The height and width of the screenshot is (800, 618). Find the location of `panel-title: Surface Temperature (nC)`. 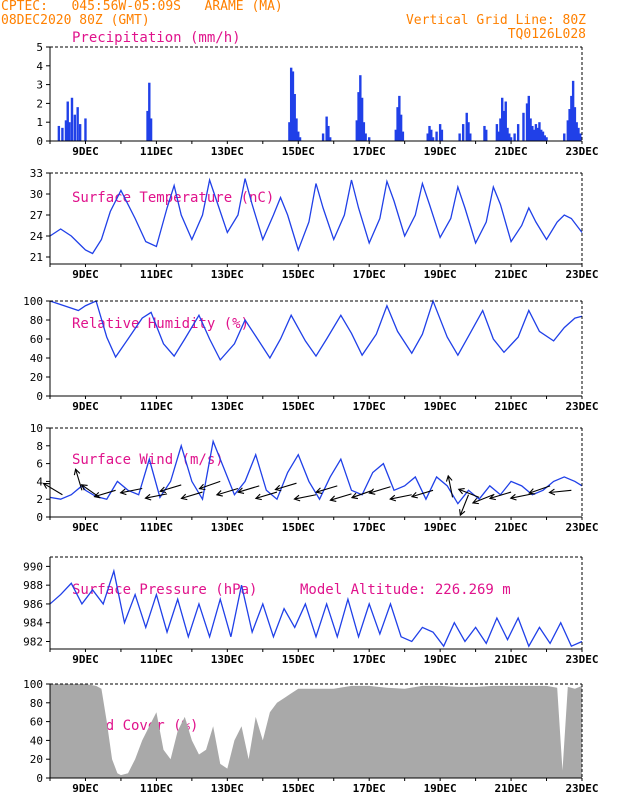

panel-title: Surface Temperature (nC) is located at coordinates (173, 198).